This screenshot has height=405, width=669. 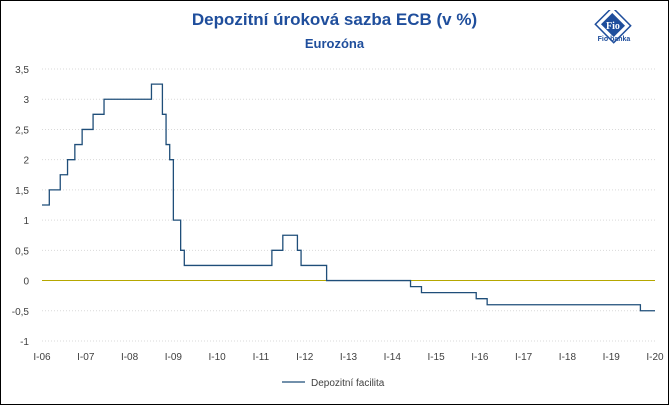 What do you see at coordinates (349, 357) in the screenshot?
I see `x-tick-label: I-13` at bounding box center [349, 357].